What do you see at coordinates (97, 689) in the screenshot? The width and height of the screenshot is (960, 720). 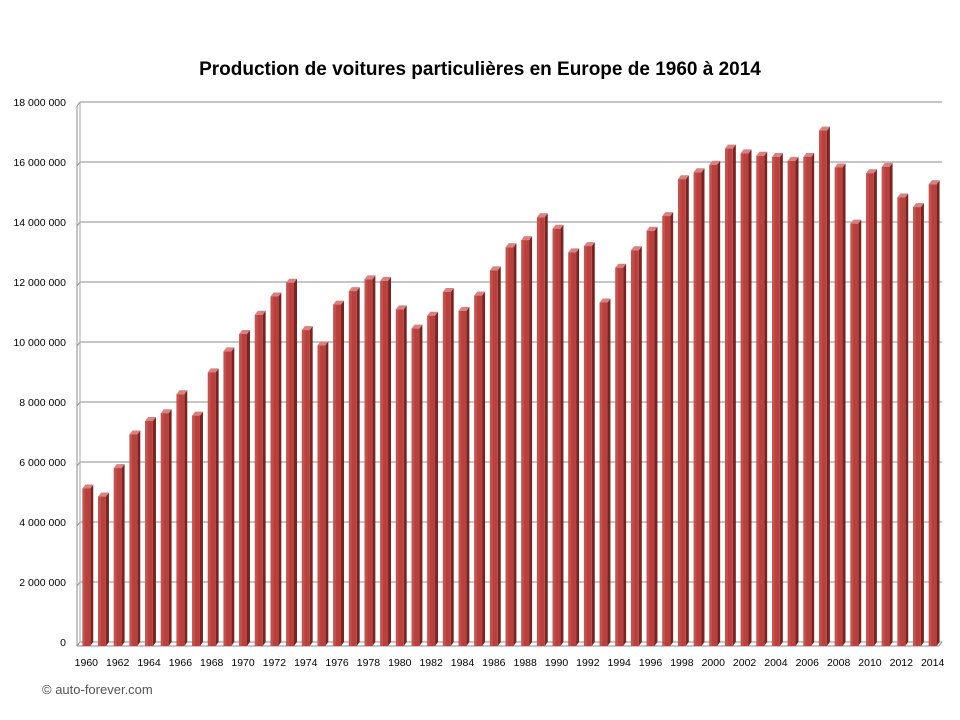 I see `copyright-text: © auto-forever.com` at bounding box center [97, 689].